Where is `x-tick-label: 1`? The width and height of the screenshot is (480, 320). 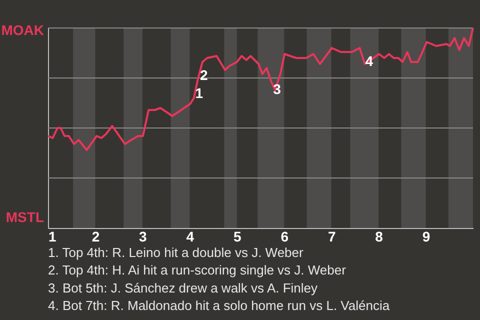 x-tick-label: 1 is located at coordinates (52, 236).